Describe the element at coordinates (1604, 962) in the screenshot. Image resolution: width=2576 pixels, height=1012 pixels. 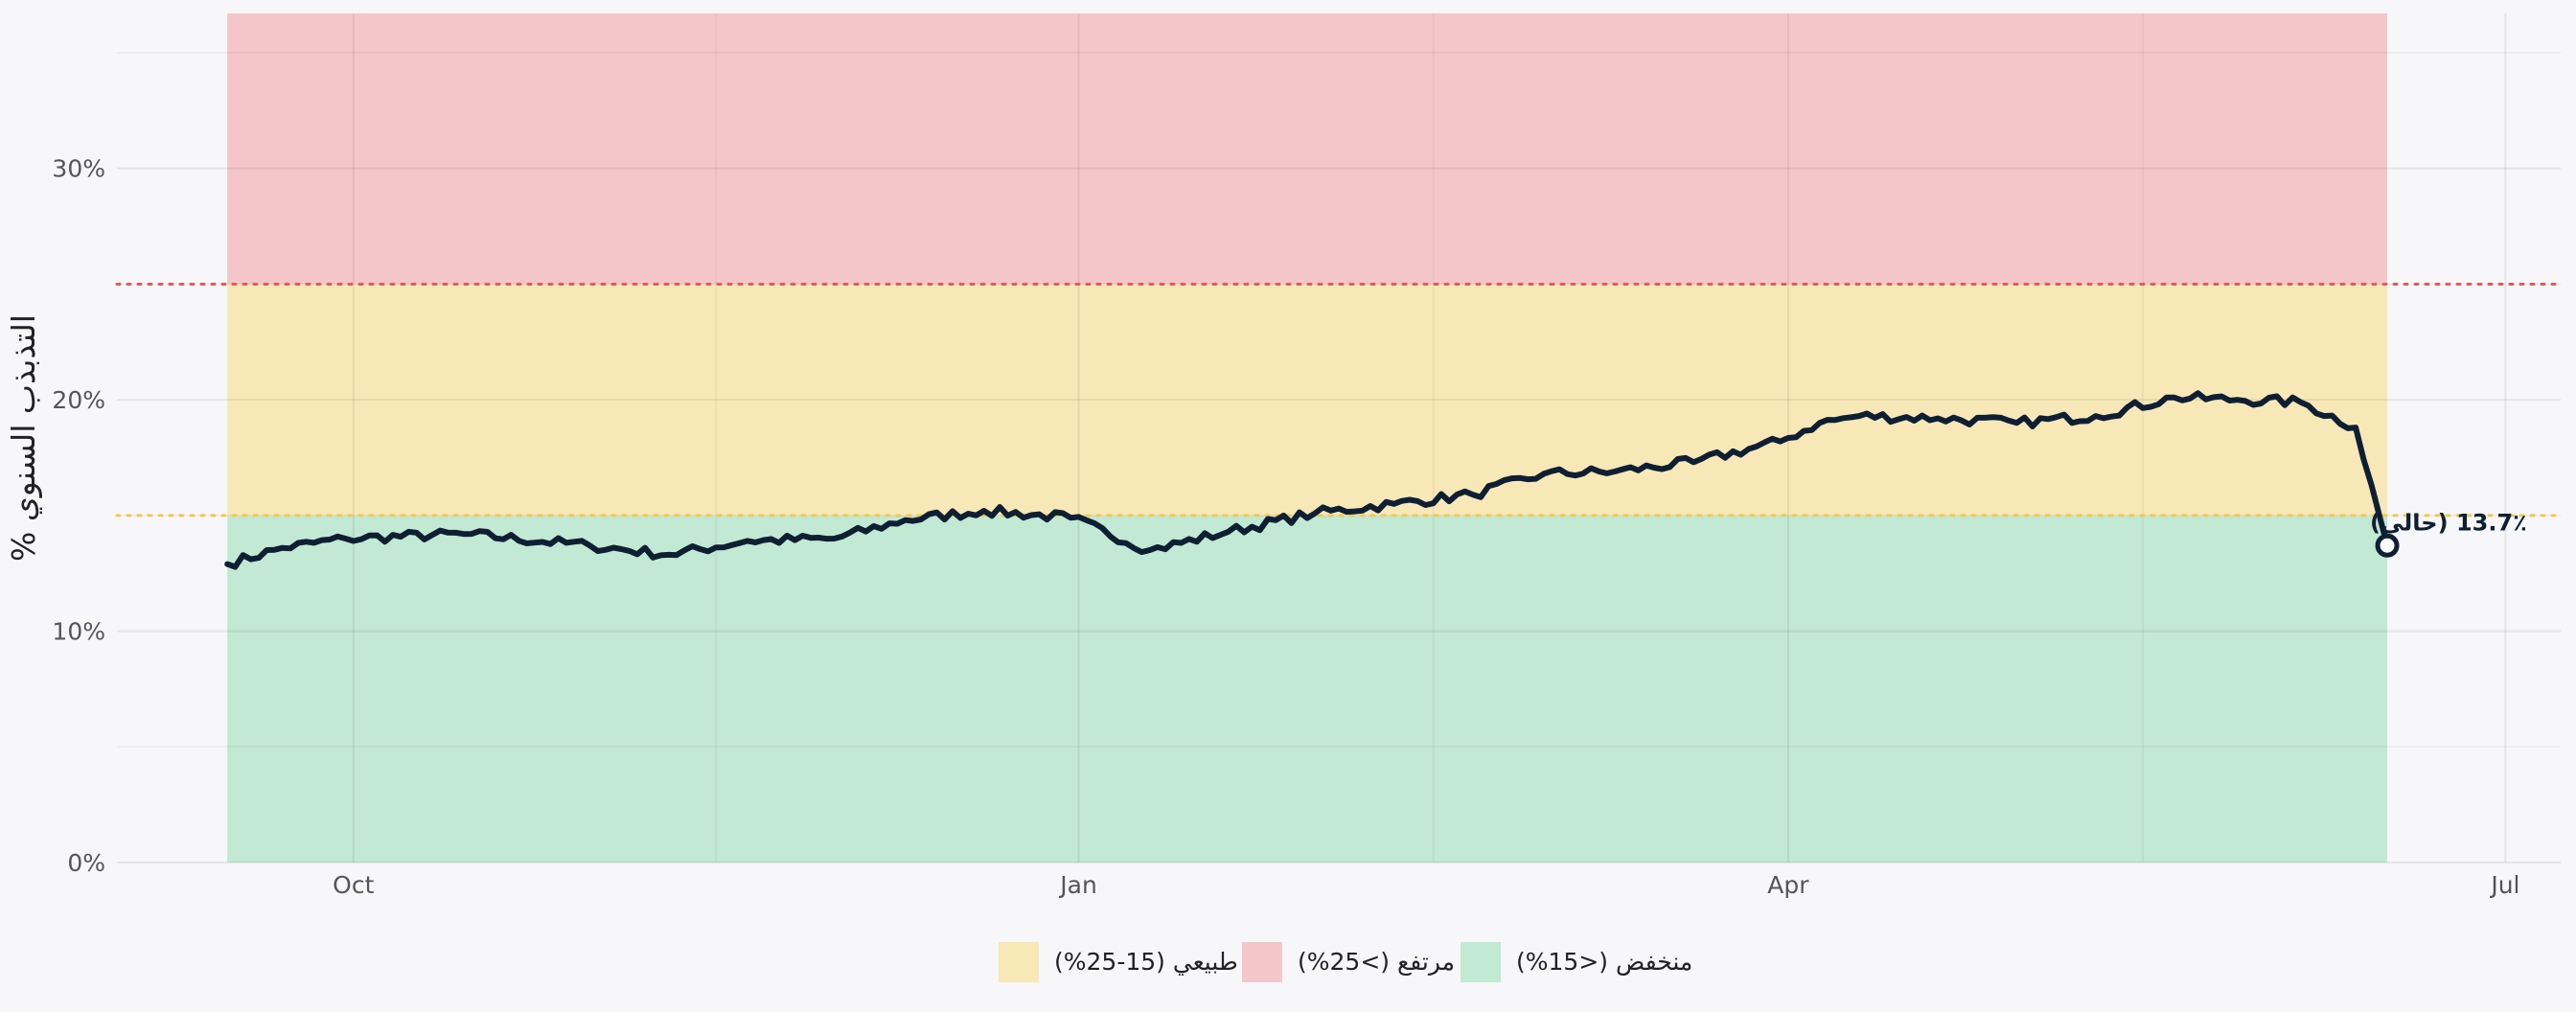
I see `legend-label: منخفض (<15%)` at that location.